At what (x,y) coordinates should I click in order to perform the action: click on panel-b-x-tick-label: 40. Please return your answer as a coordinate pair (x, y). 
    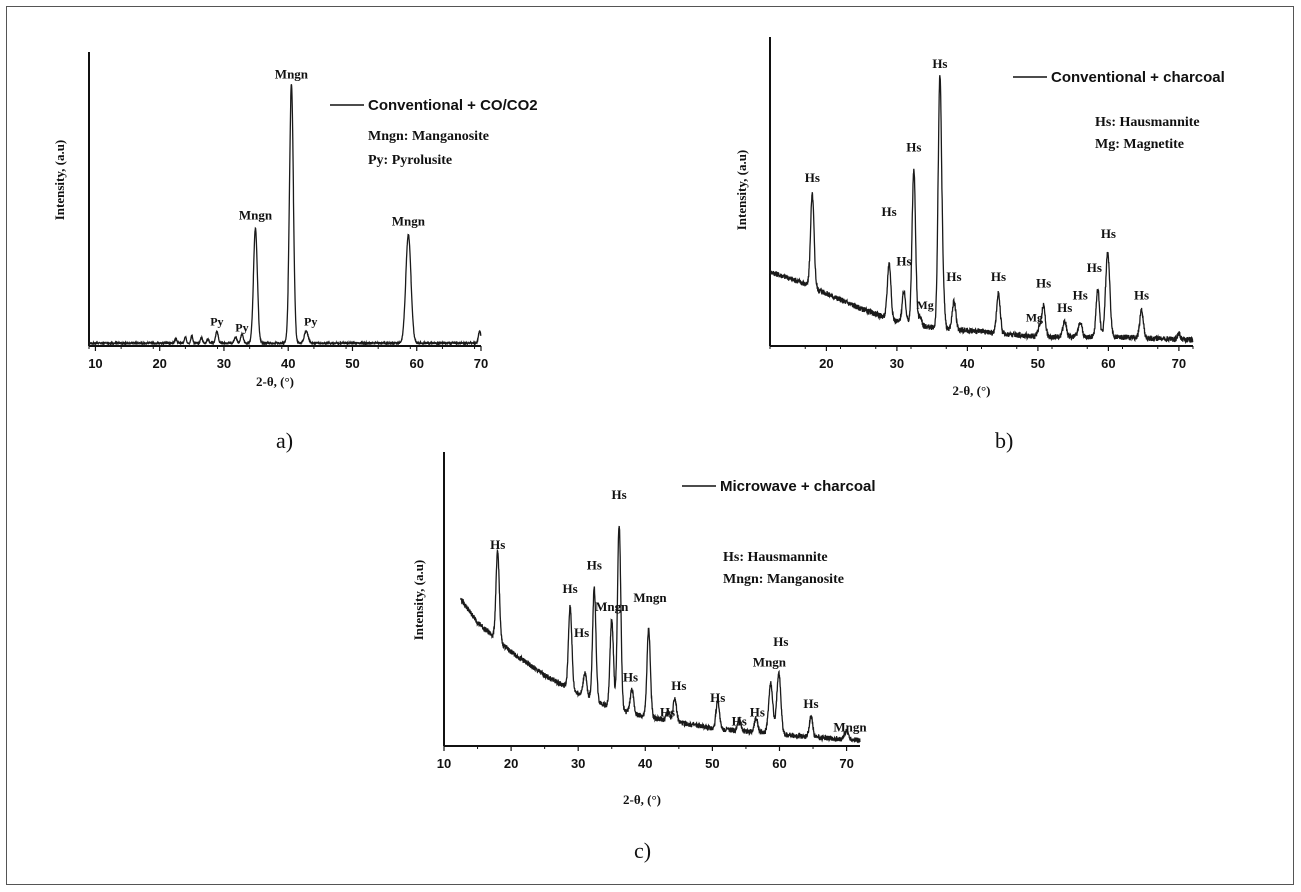
    Looking at the image, I should click on (967, 363).